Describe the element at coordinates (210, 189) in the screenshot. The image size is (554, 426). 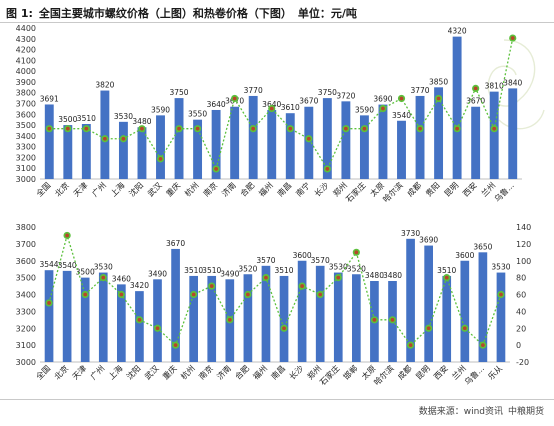
I see `x-tick-label: 南京` at that location.